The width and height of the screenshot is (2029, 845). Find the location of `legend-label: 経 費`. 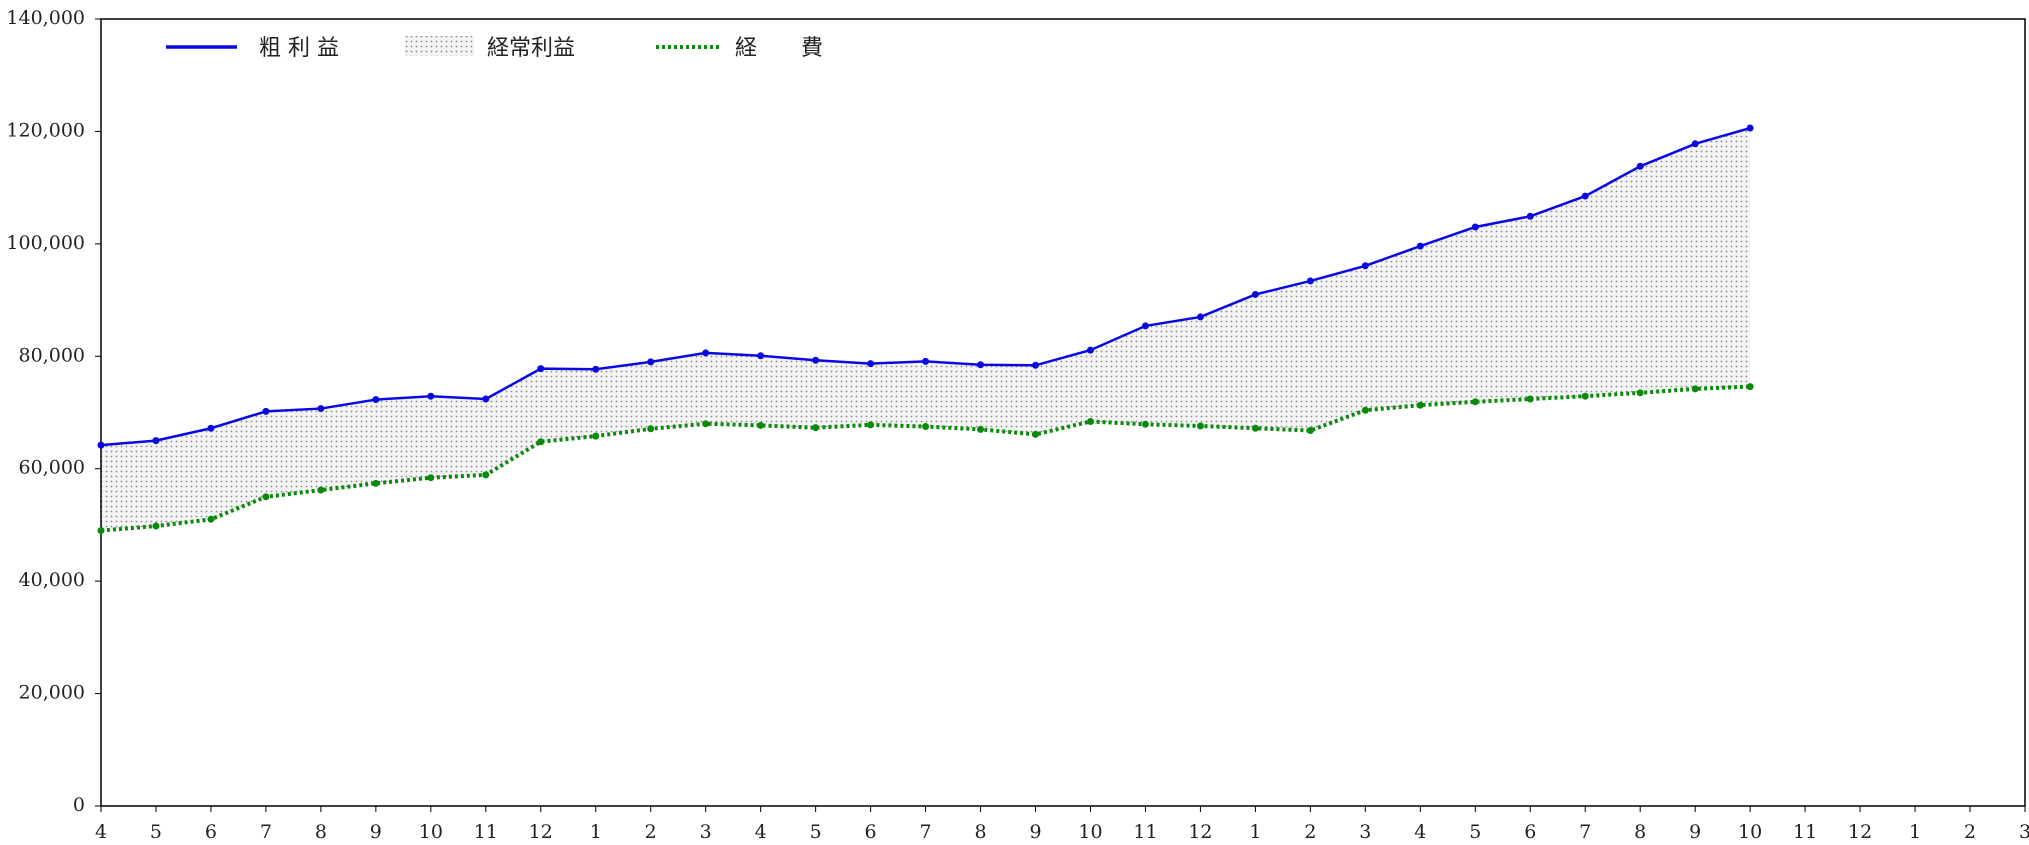

legend-label: 経 費 is located at coordinates (779, 48).